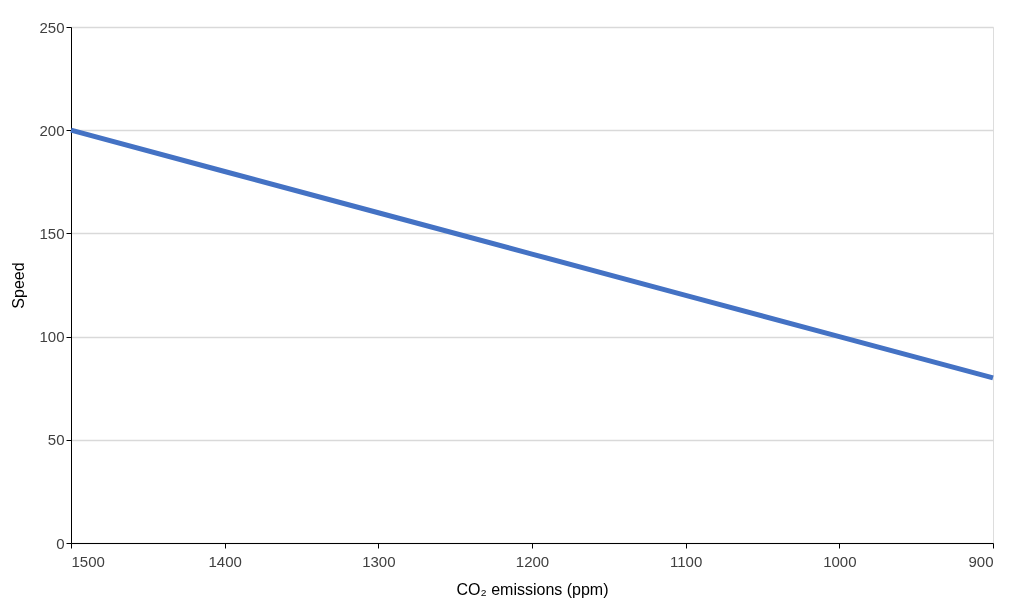  What do you see at coordinates (379, 561) in the screenshot?
I see `x-tick-label: 1300` at bounding box center [379, 561].